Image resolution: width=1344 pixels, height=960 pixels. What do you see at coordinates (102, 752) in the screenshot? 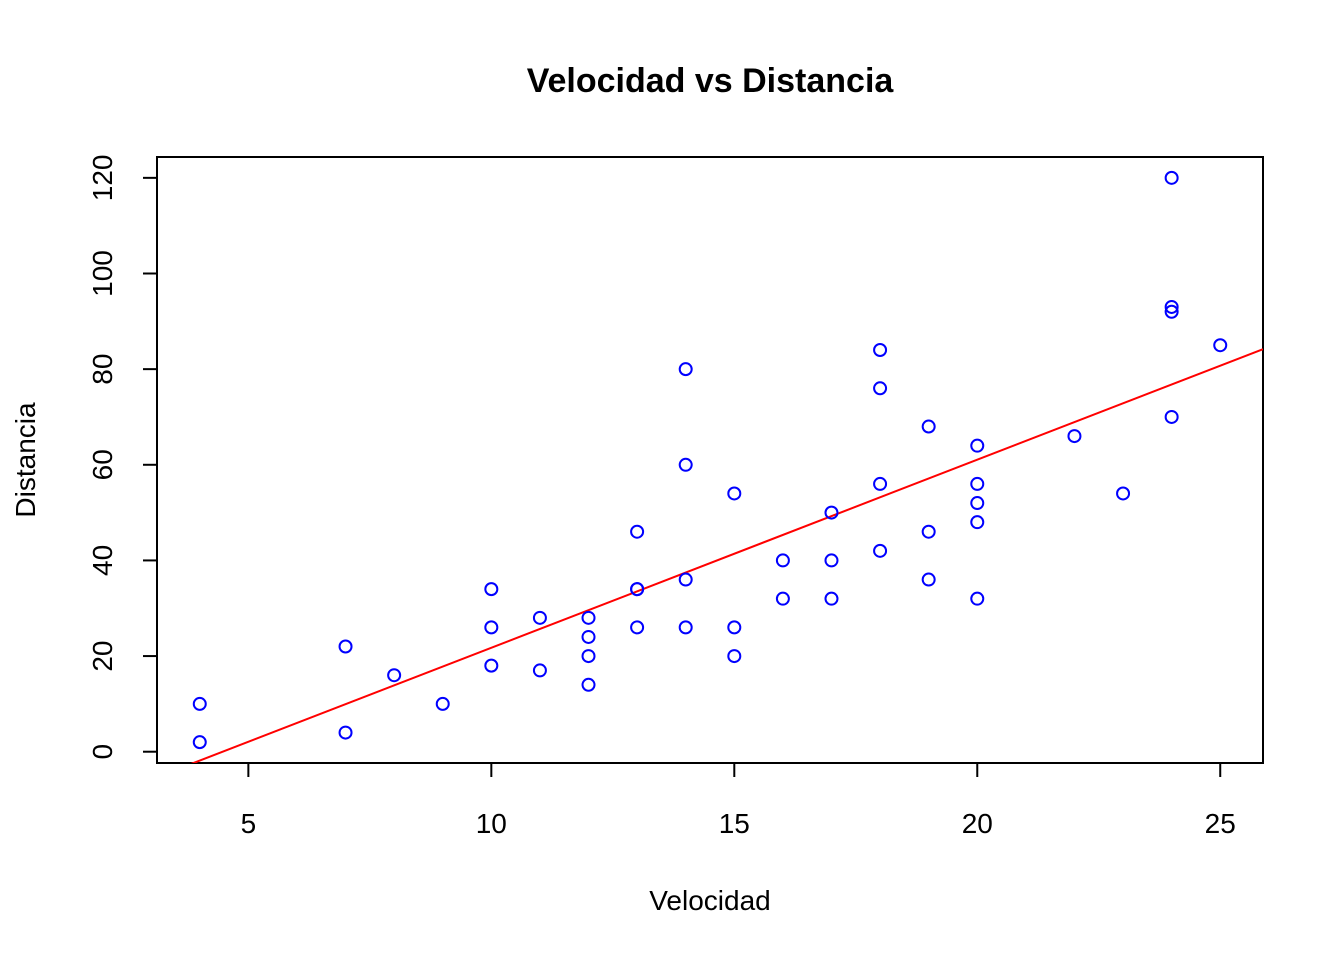
I see `y-tick-label: 0` at bounding box center [102, 752].